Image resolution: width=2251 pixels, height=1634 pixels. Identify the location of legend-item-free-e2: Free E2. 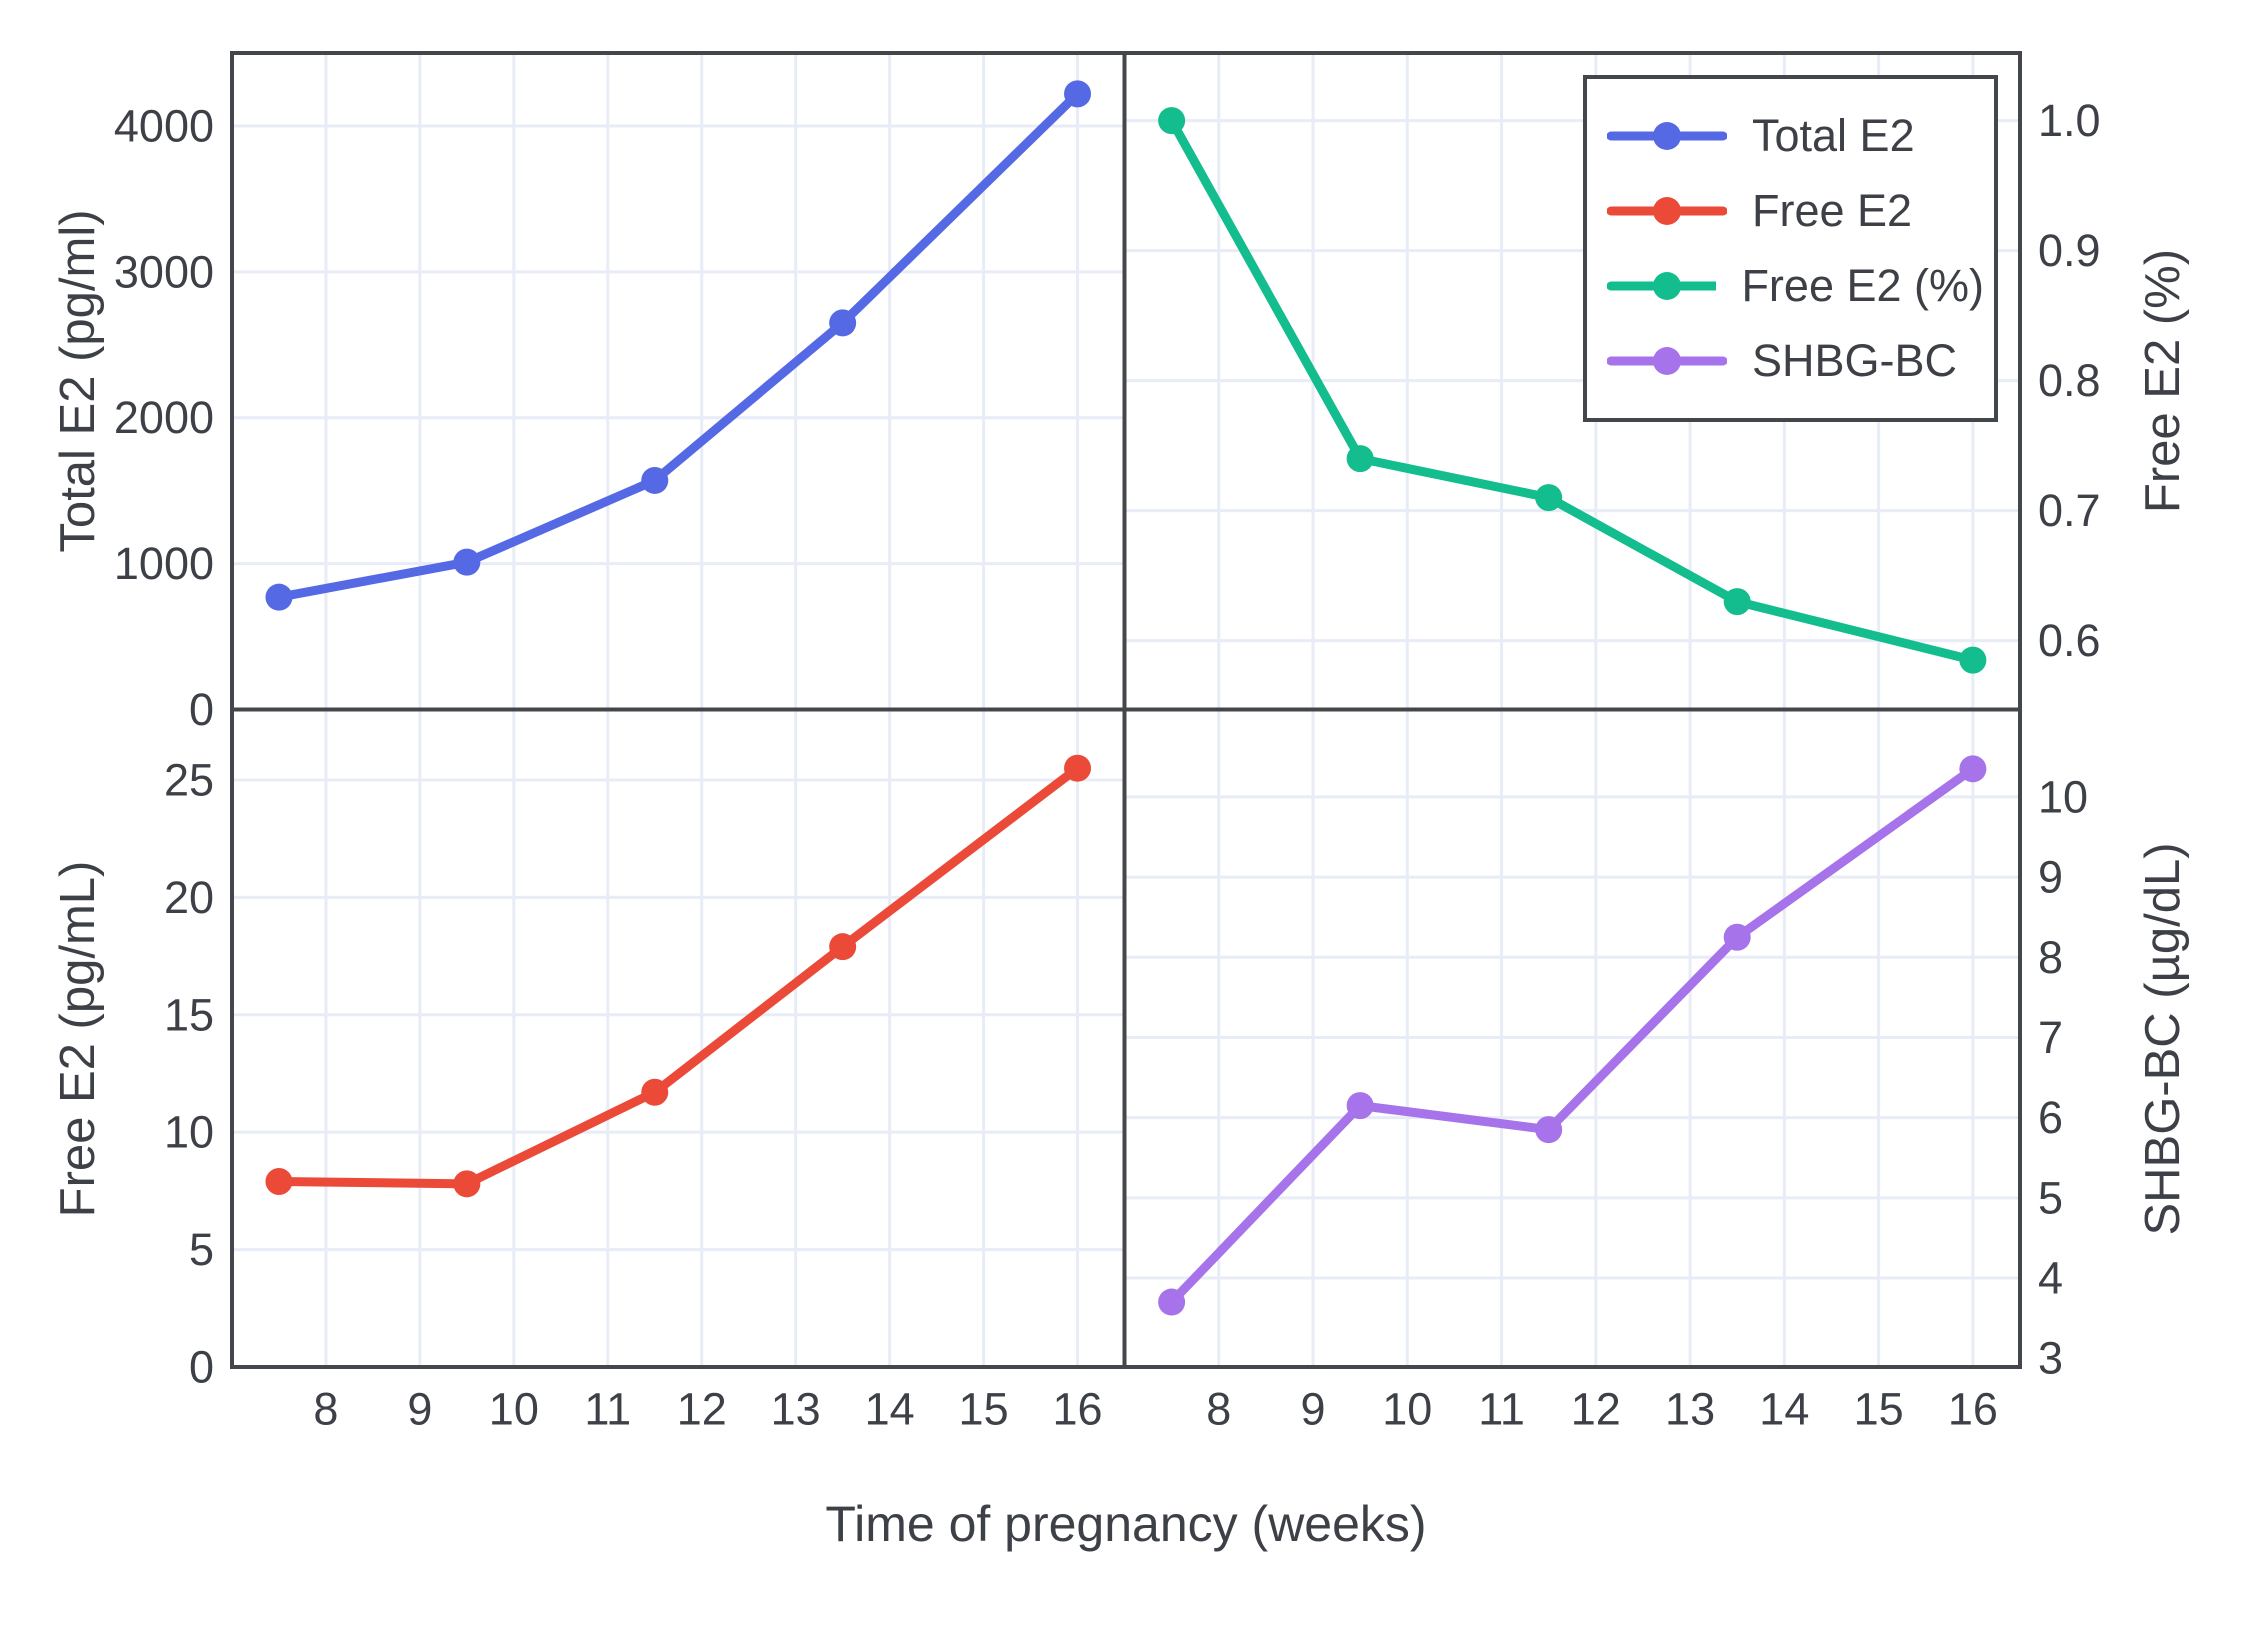
(1795, 211).